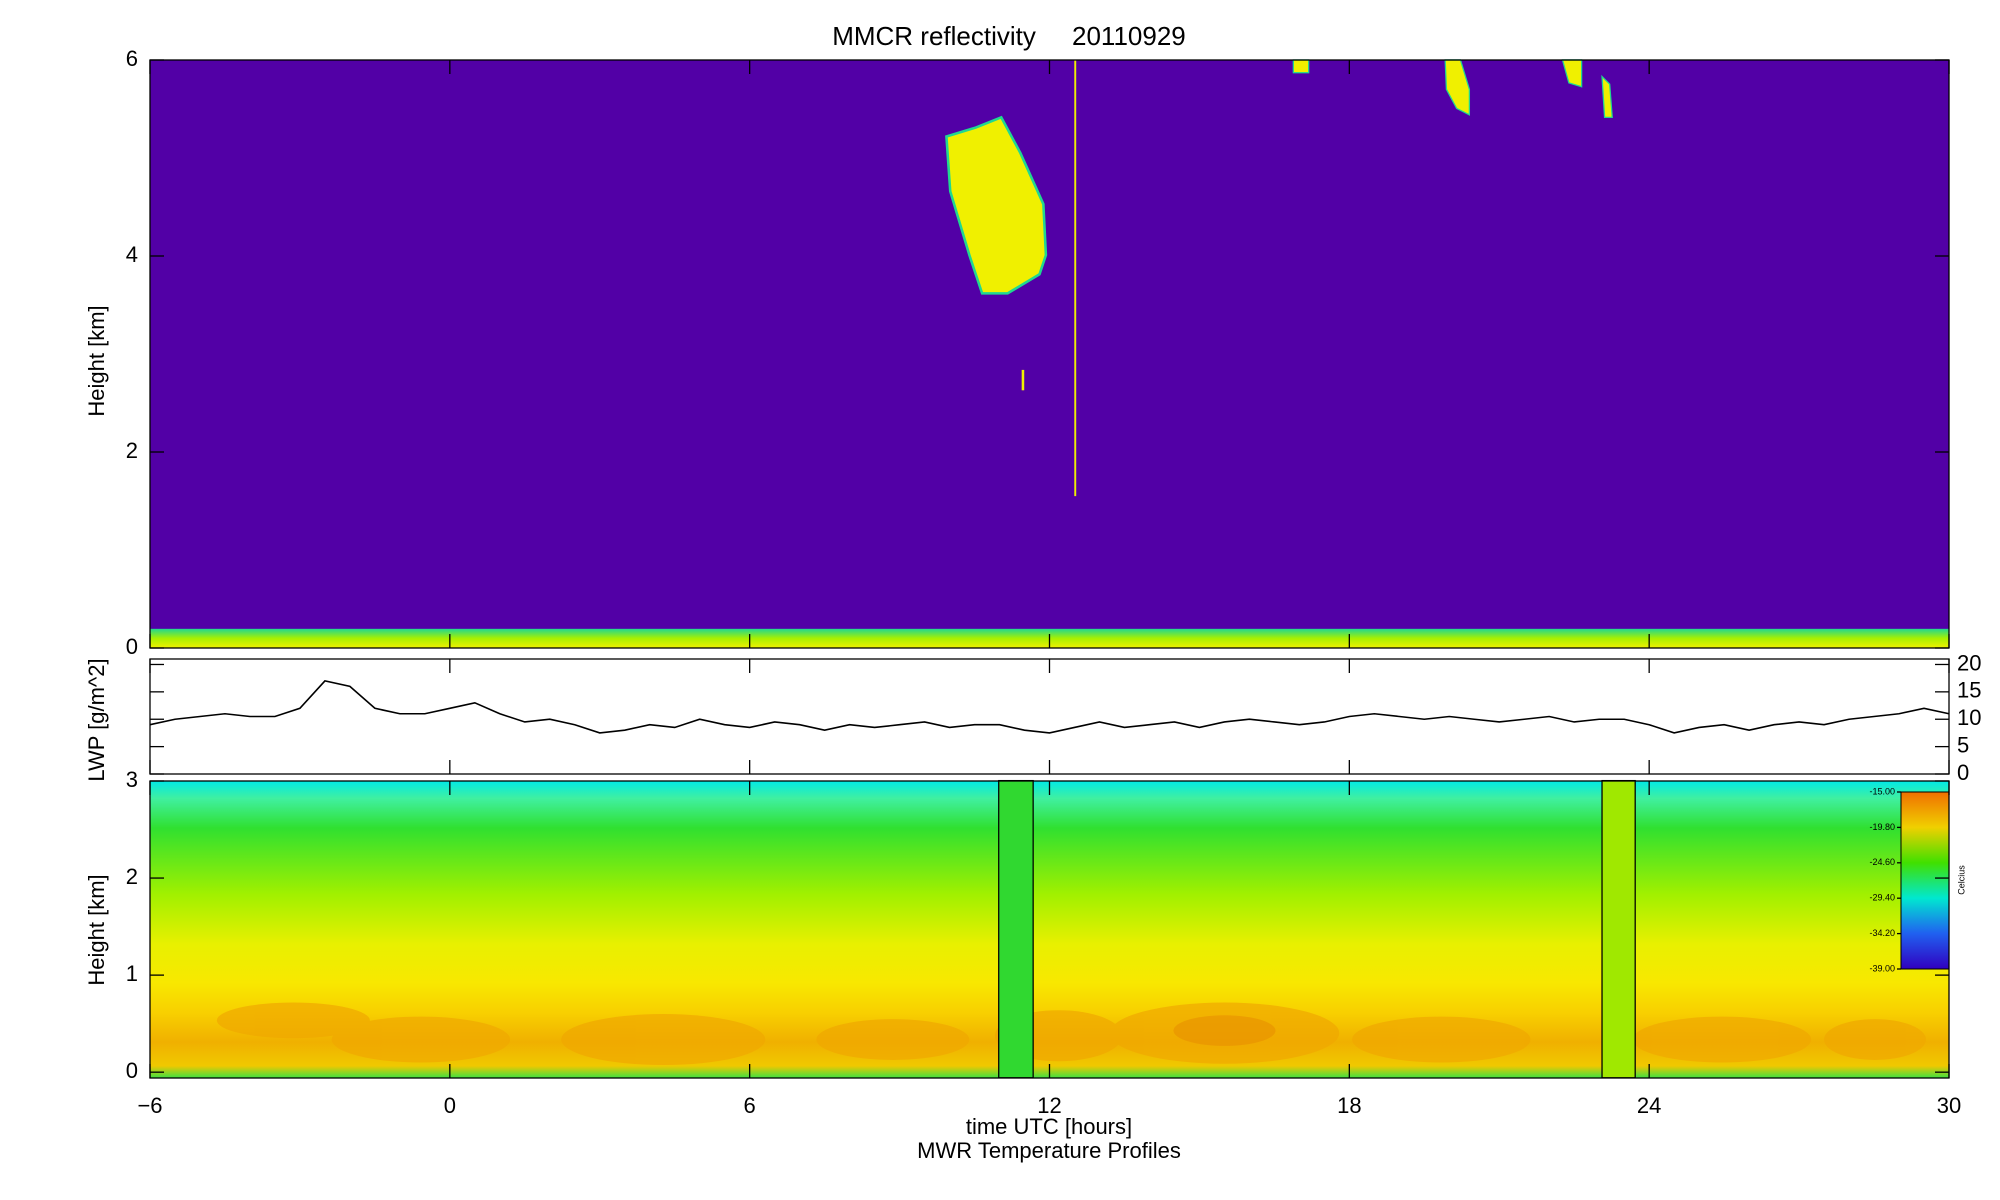  What do you see at coordinates (1049, 707) in the screenshot?
I see `lwp-line` at bounding box center [1049, 707].